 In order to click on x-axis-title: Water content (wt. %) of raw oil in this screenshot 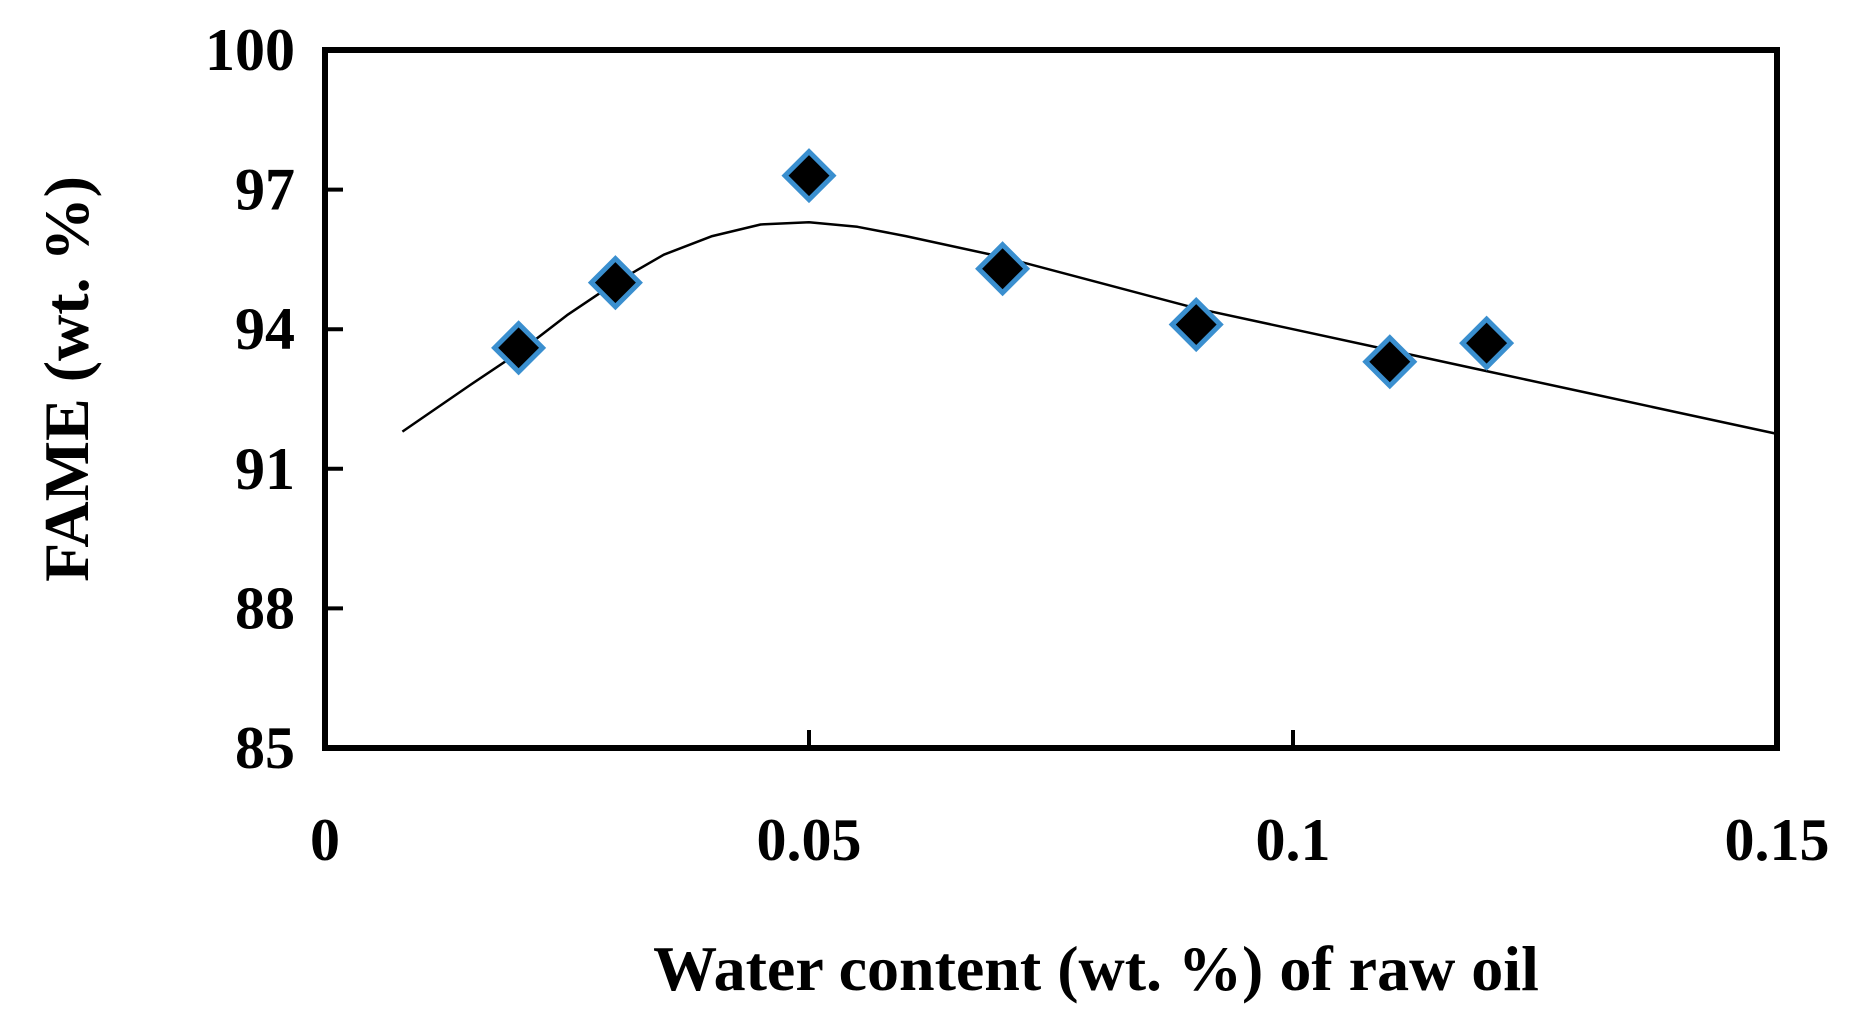, I will do `click(1096, 968)`.